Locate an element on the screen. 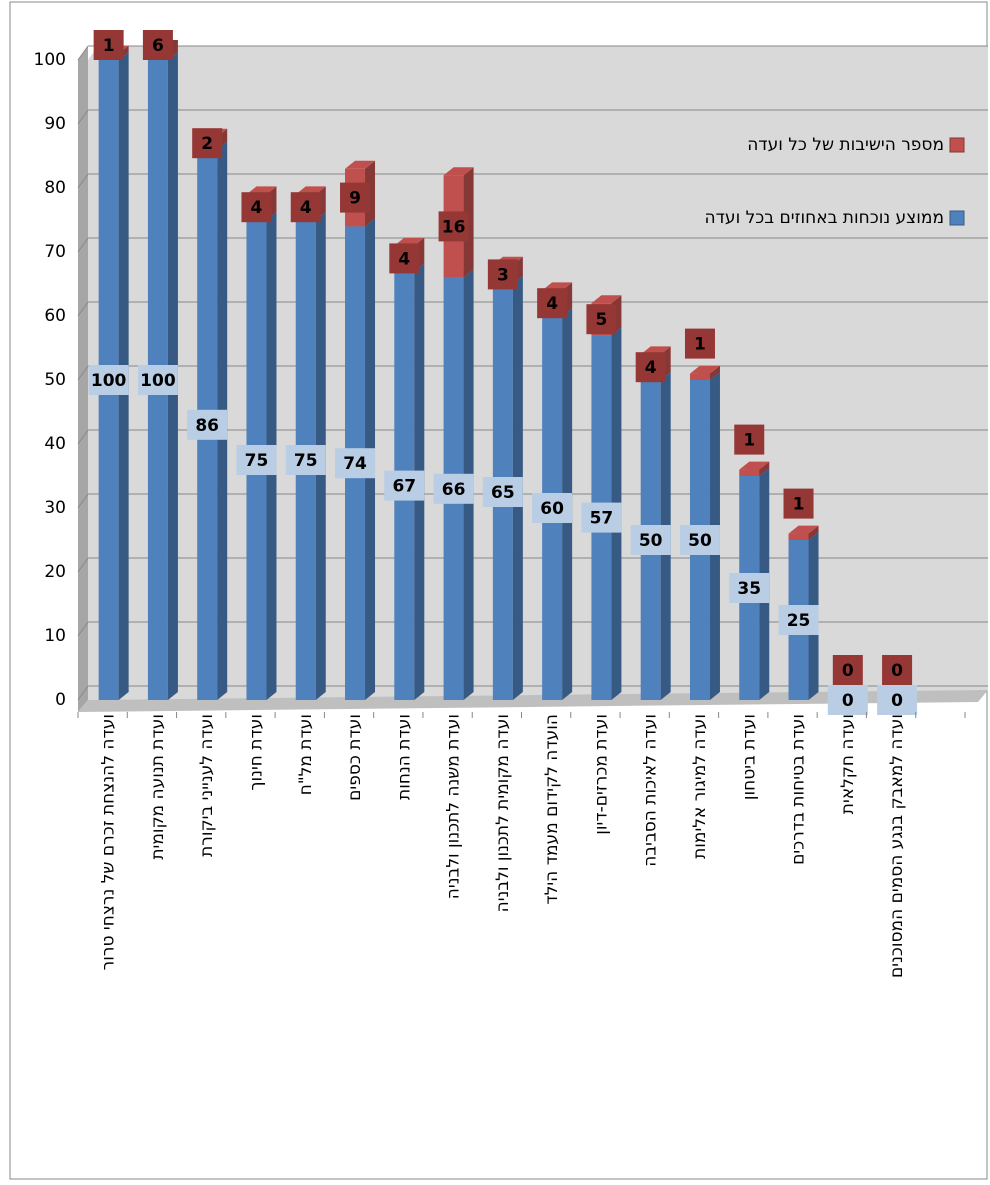 The image size is (990, 1185). data-label: 2 is located at coordinates (207, 144).